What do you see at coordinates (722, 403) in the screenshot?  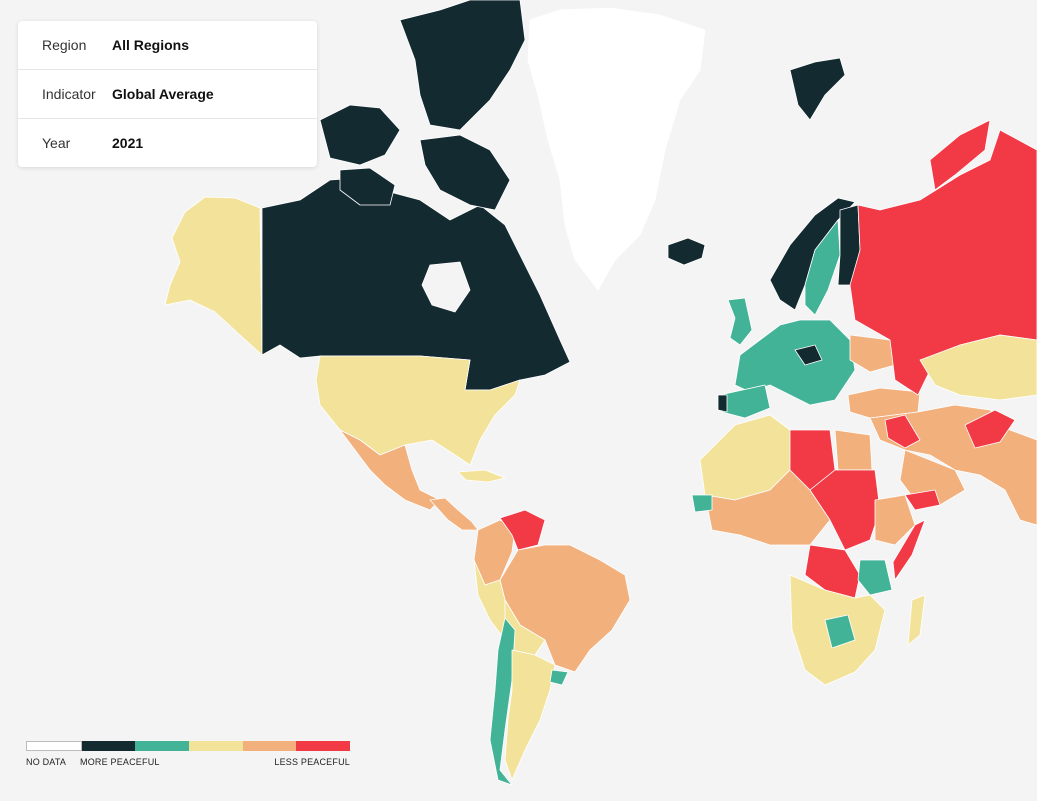 I see `region-portugal` at bounding box center [722, 403].